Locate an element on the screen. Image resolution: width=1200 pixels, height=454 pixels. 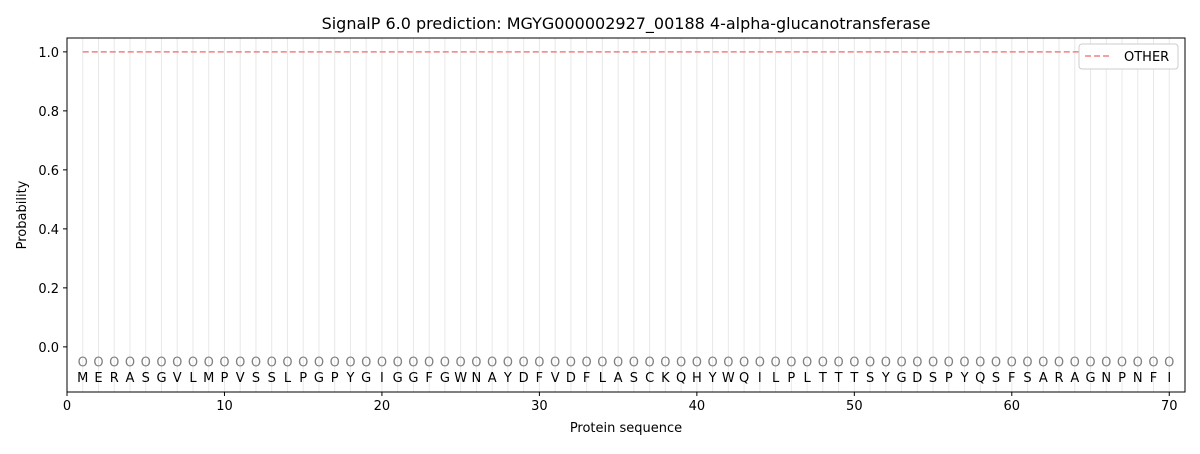
y-tick-label: 0.2 is located at coordinates (48, 289).